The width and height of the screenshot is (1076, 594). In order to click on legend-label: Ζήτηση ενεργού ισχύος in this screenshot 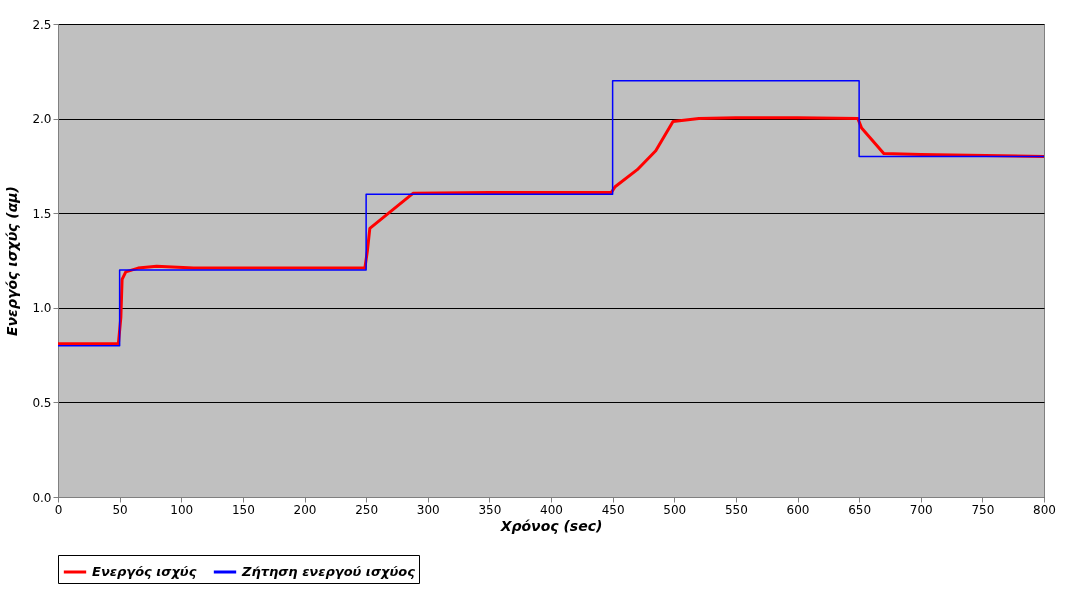, I will do `click(328, 571)`.